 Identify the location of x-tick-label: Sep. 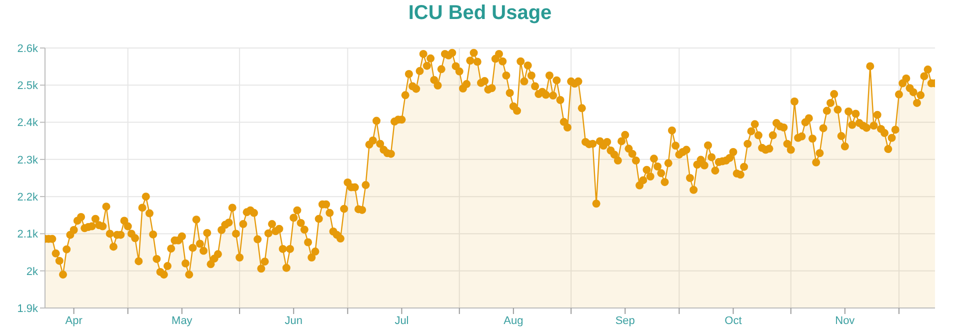
(625, 320).